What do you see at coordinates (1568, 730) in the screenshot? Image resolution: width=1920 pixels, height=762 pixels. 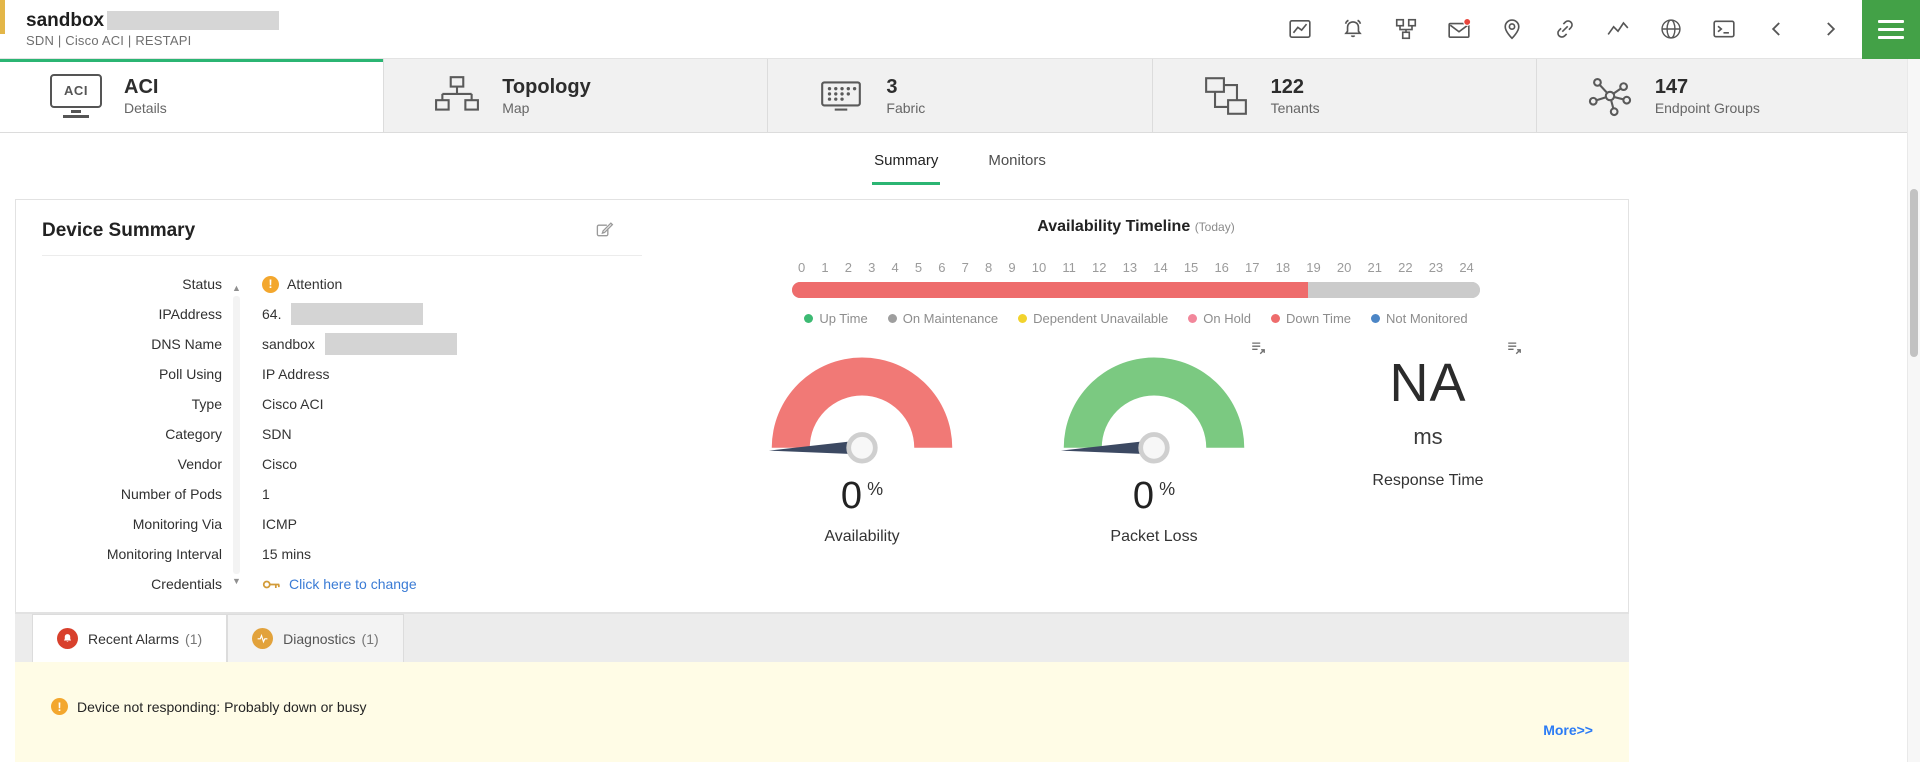 I see `more-link: More>>` at bounding box center [1568, 730].